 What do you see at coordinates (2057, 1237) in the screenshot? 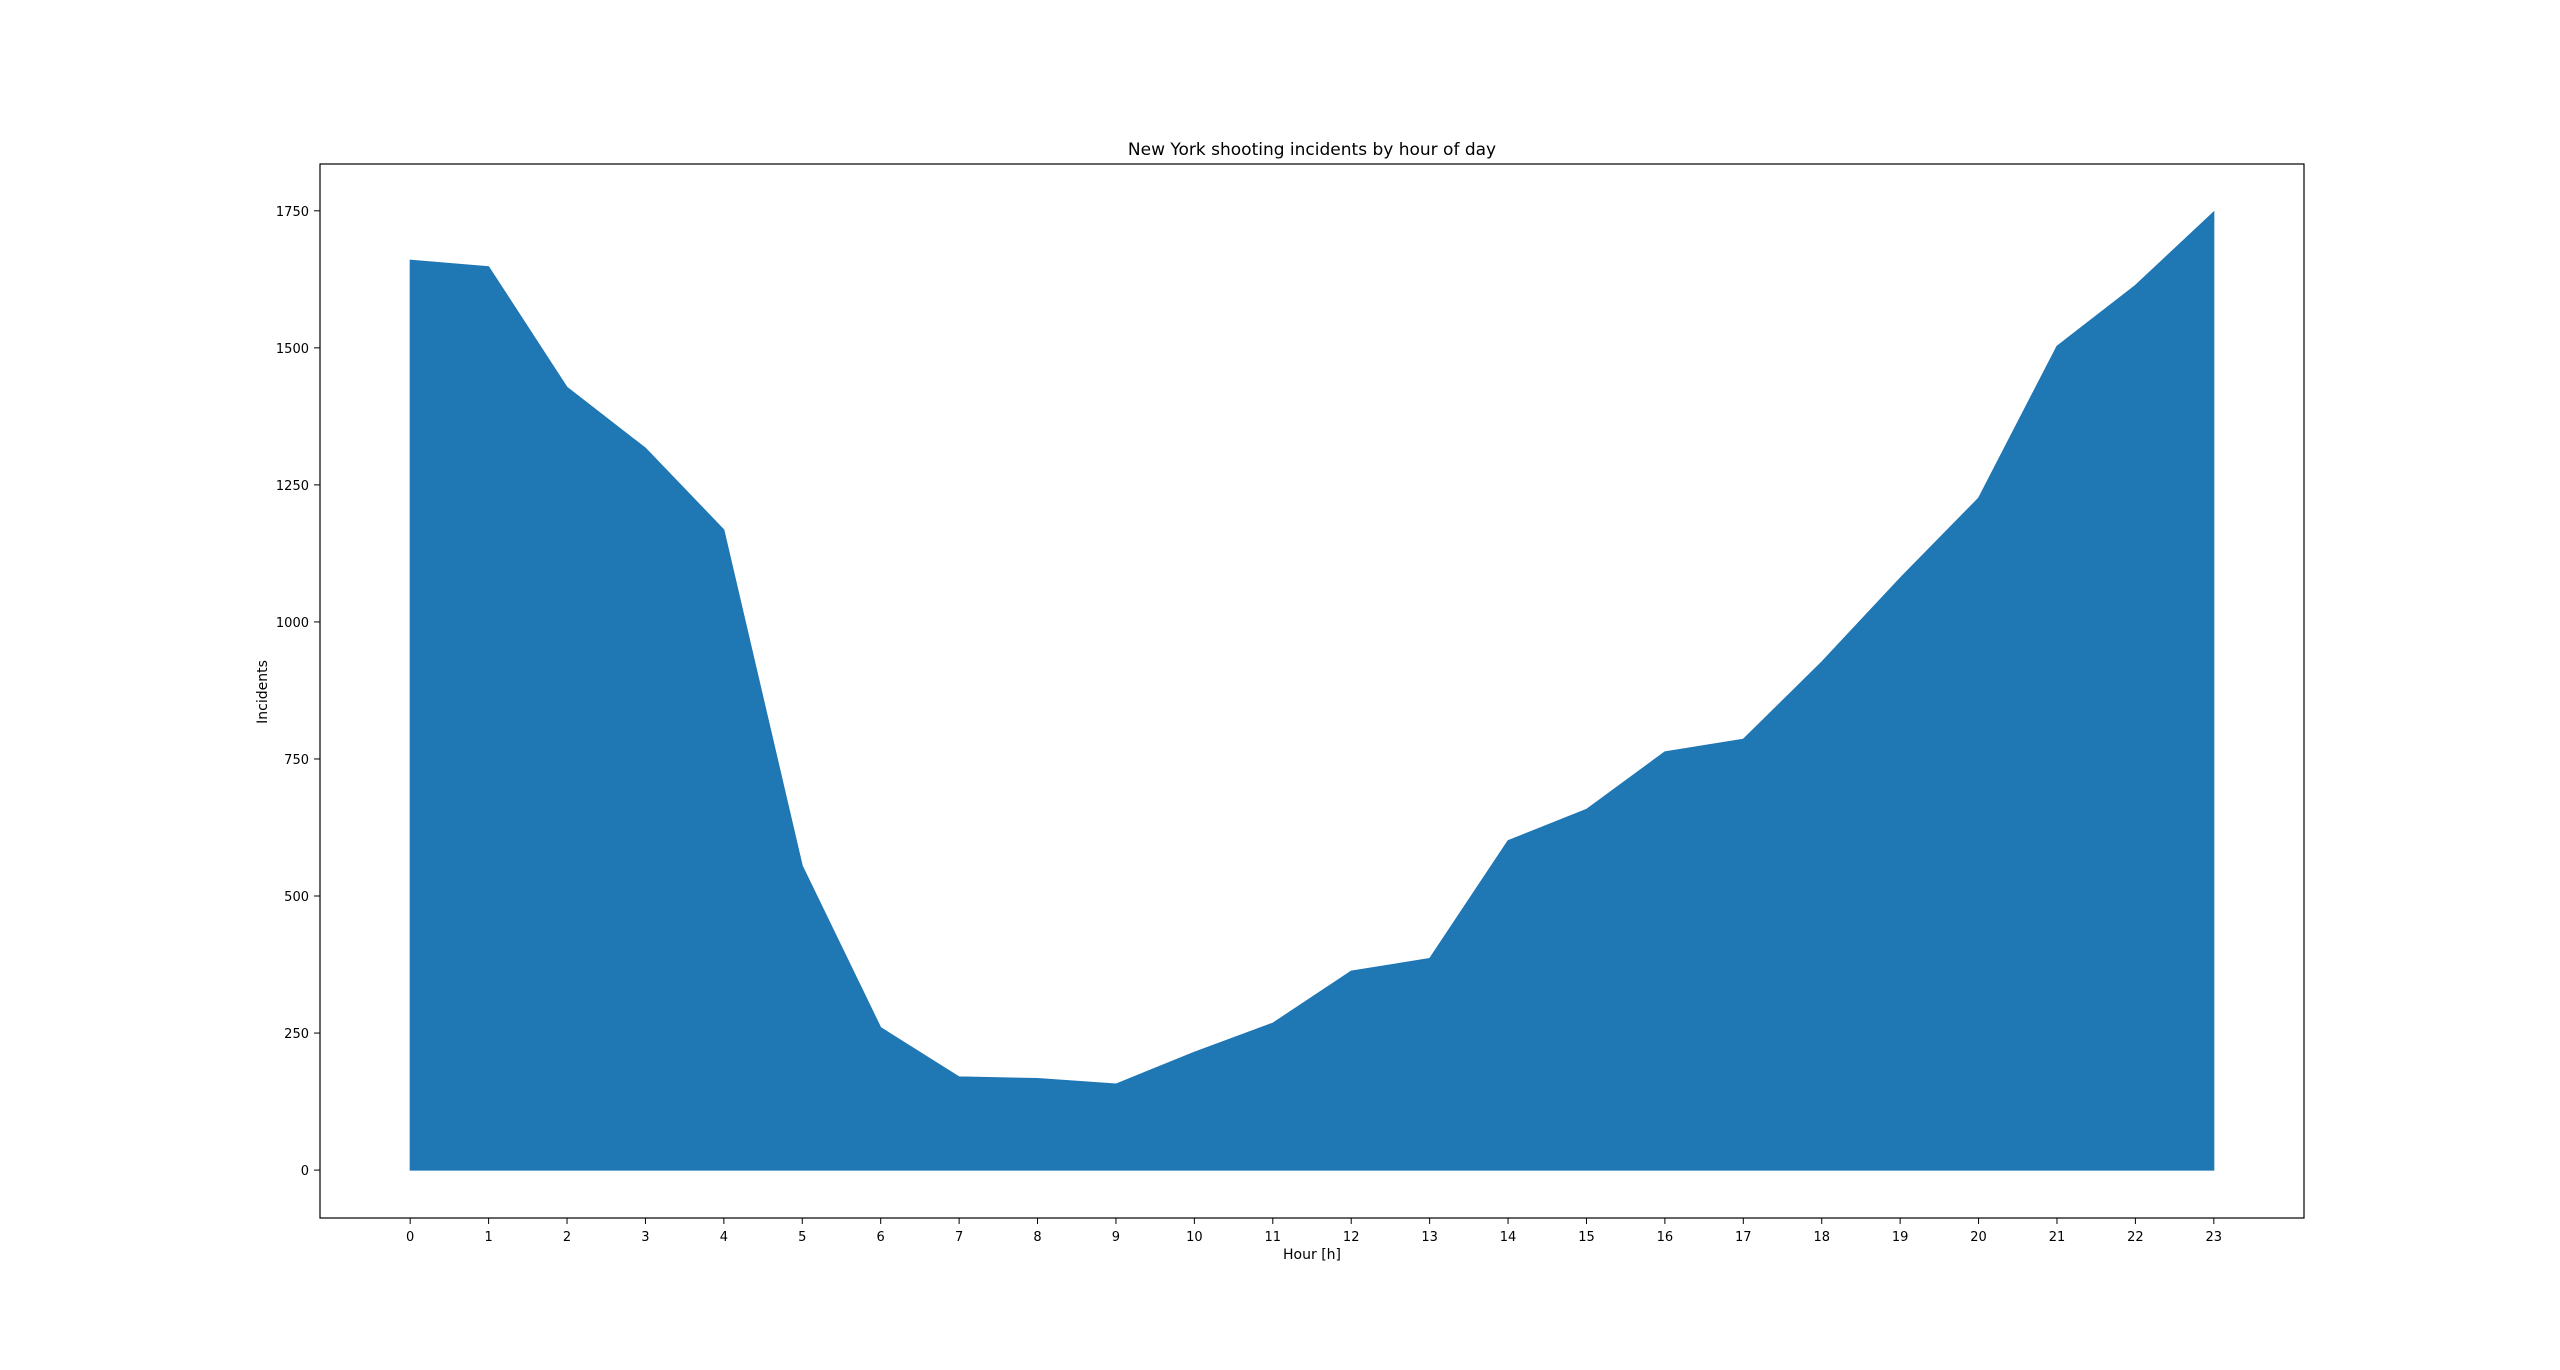
I see `x-tick-label: 21` at bounding box center [2057, 1237].